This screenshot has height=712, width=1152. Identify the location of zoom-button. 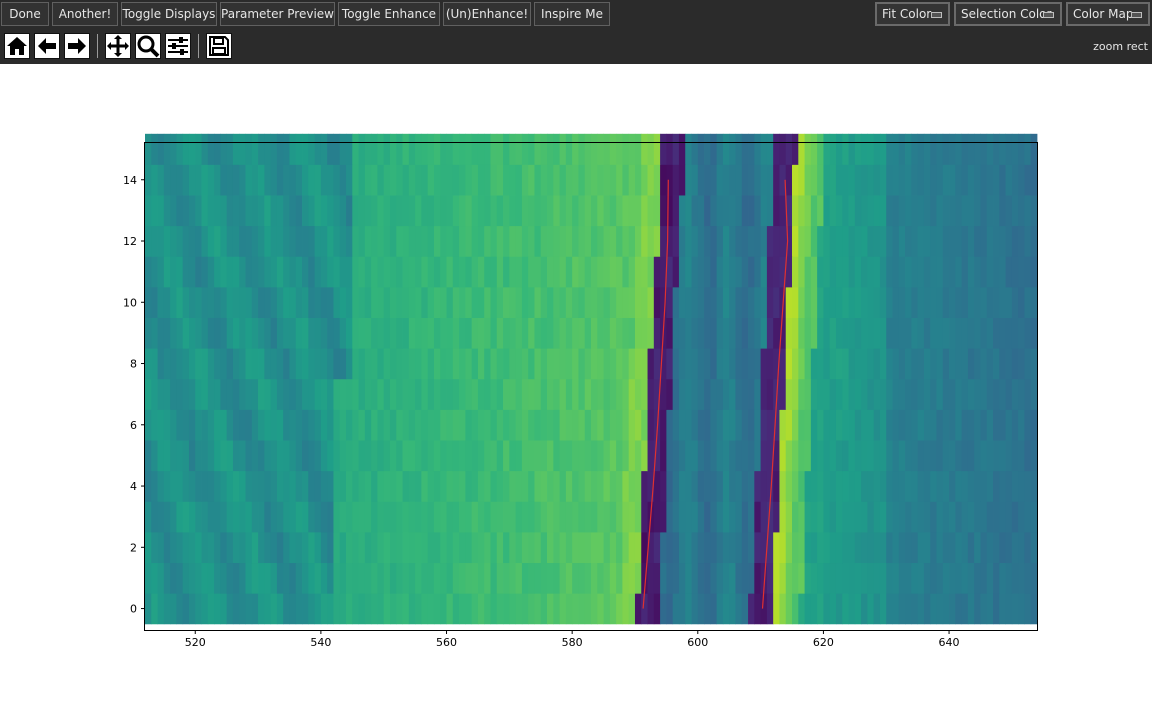
(148, 46).